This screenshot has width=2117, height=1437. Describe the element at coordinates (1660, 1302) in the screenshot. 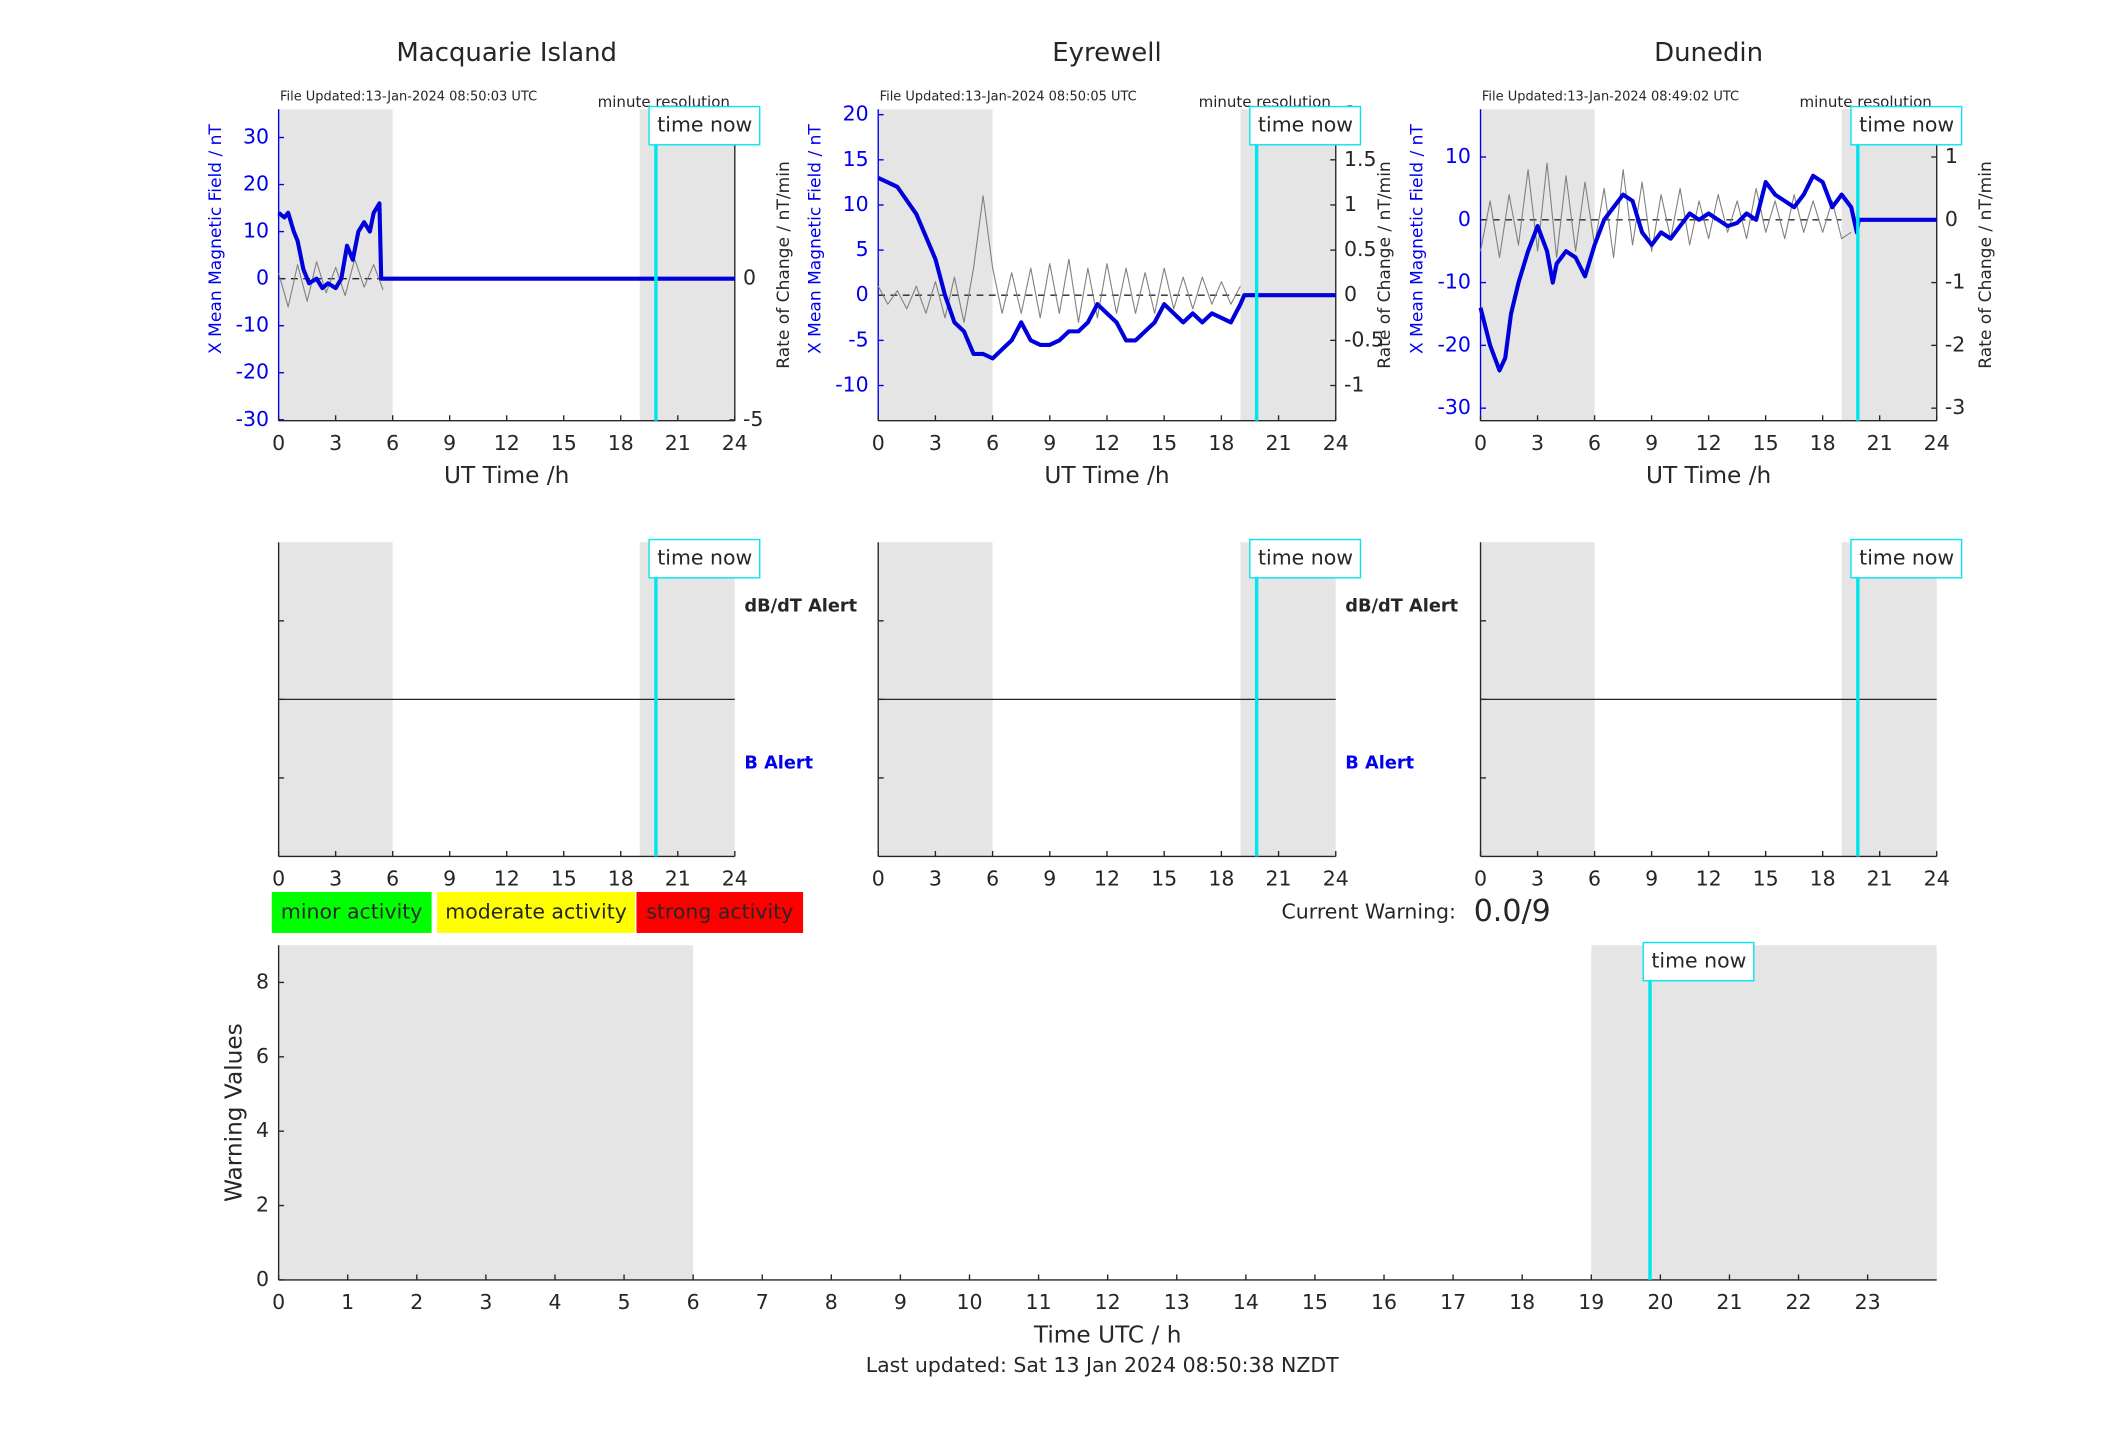

I see `x-tick-label: 20` at that location.